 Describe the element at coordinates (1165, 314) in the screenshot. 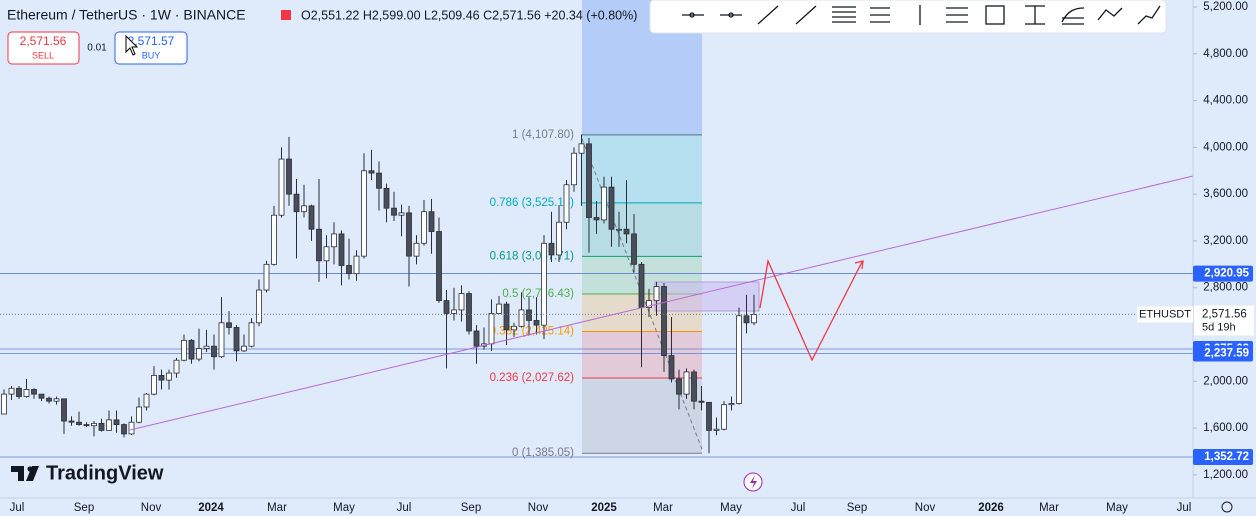

I see `symbol-tag` at that location.